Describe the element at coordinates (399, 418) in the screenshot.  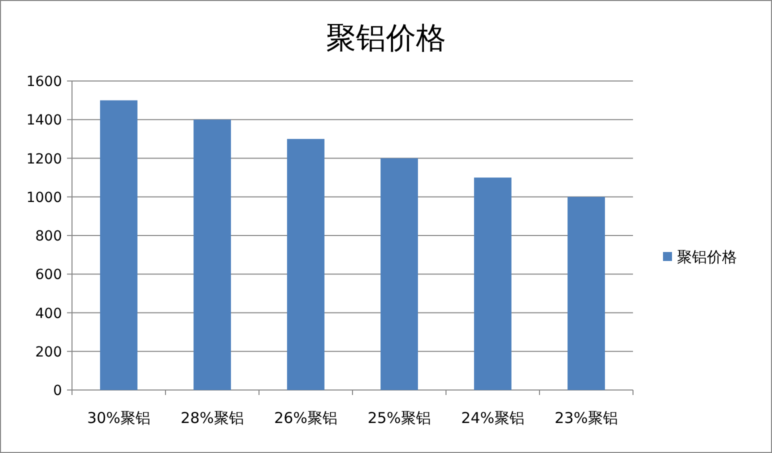
I see `x-tick-label: 25%聚铝` at that location.